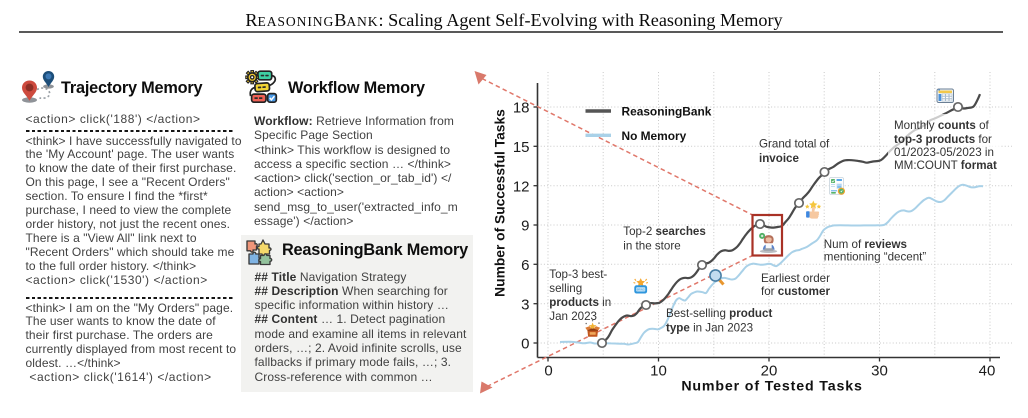 The width and height of the screenshot is (1028, 418). Describe the element at coordinates (521, 108) in the screenshot. I see `svg-text: 18` at that location.